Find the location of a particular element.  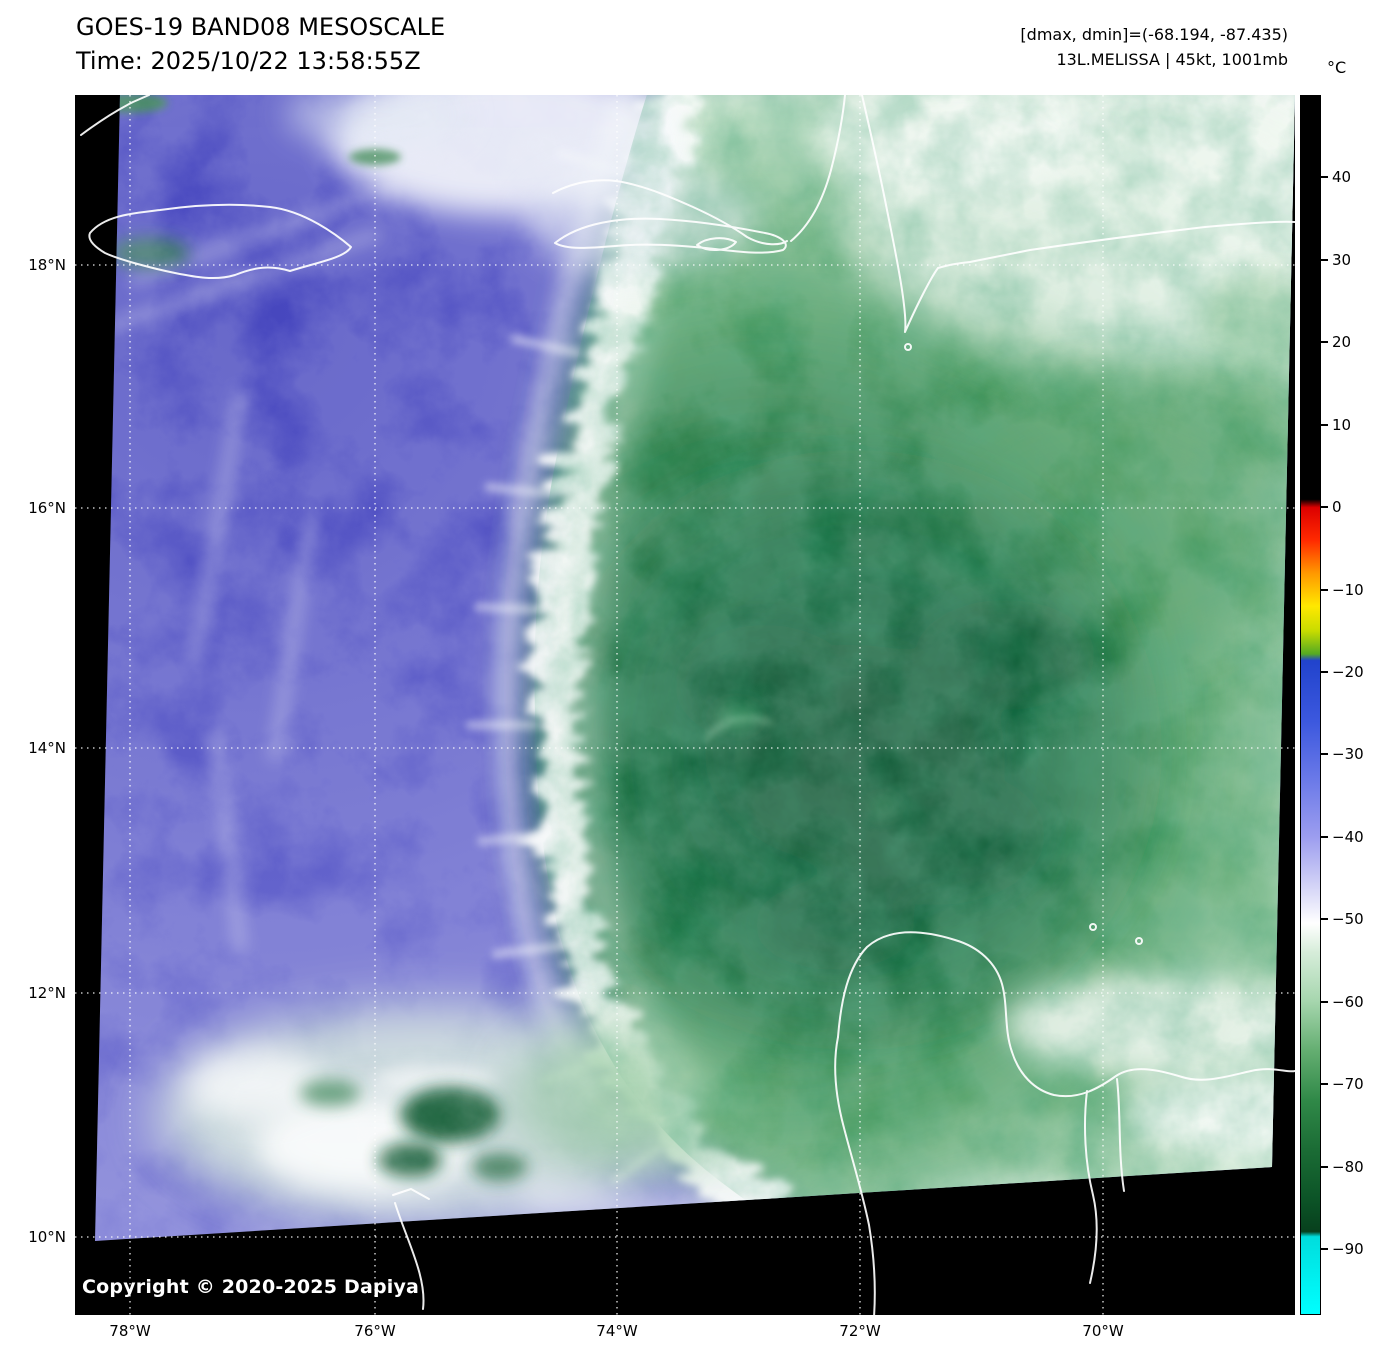

lon-label: 74°W is located at coordinates (617, 1331).